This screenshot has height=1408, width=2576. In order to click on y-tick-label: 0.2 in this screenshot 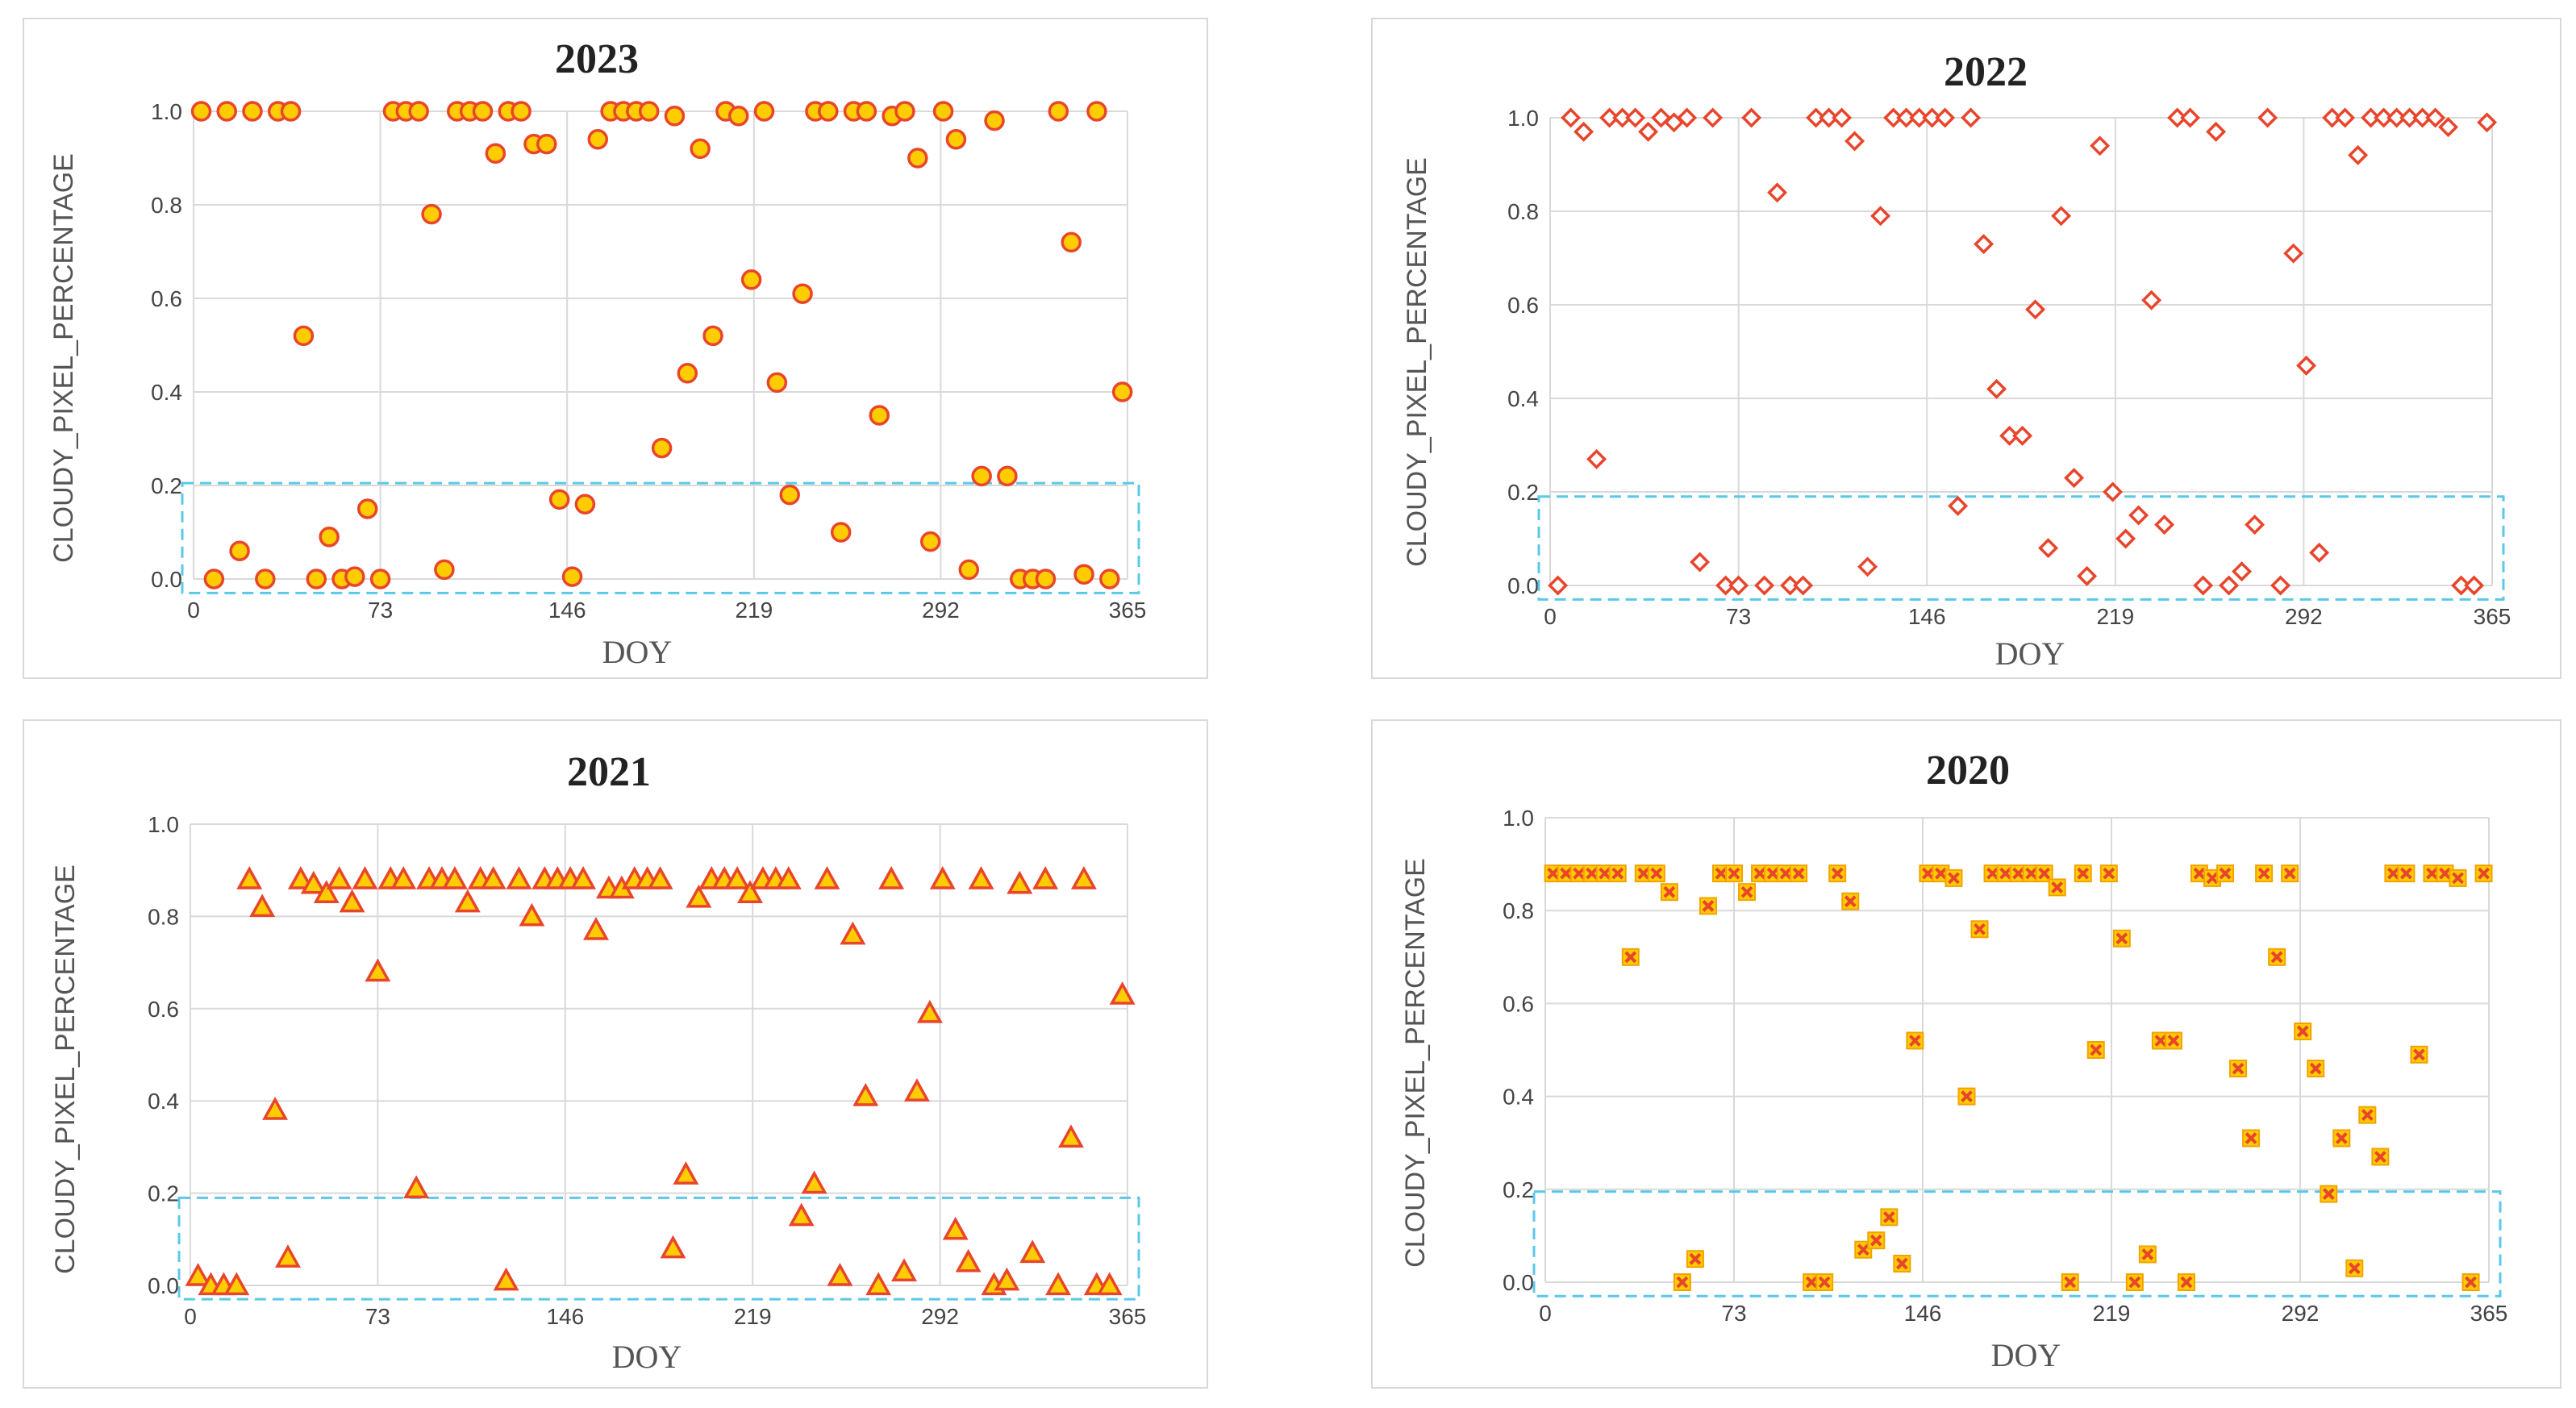, I will do `click(1523, 492)`.